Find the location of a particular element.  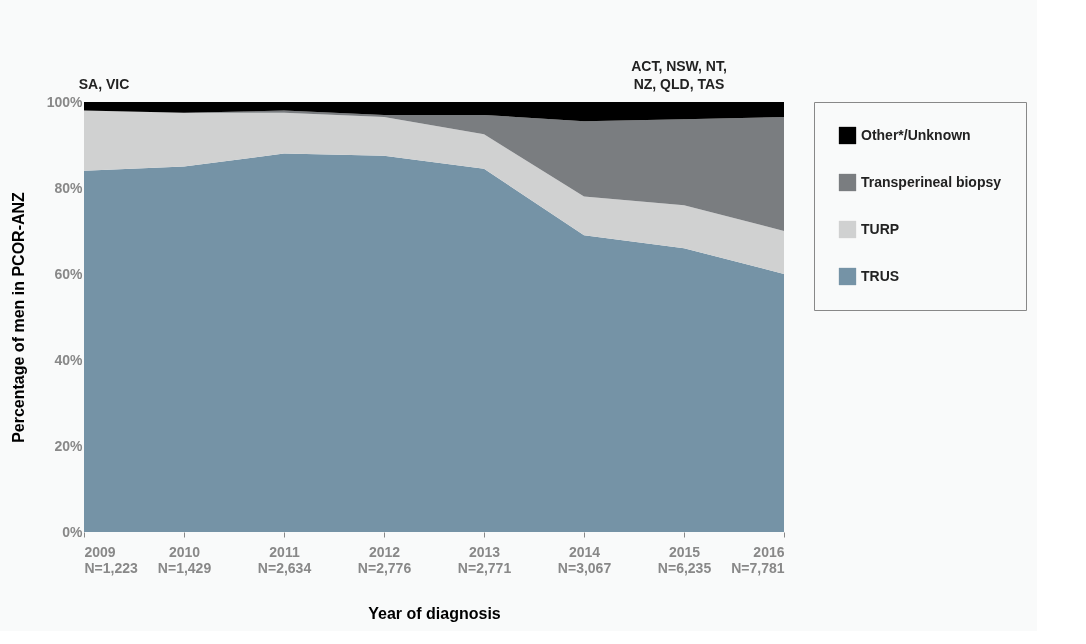

x-tick-label: 2010 N=1,429 is located at coordinates (184, 559).